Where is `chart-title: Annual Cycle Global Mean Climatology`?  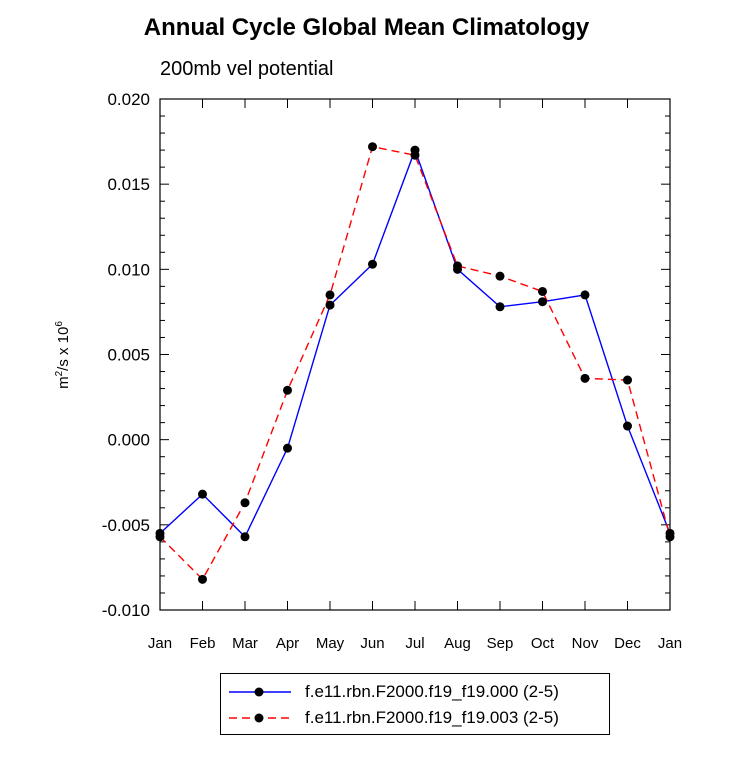 chart-title: Annual Cycle Global Mean Climatology is located at coordinates (366, 27).